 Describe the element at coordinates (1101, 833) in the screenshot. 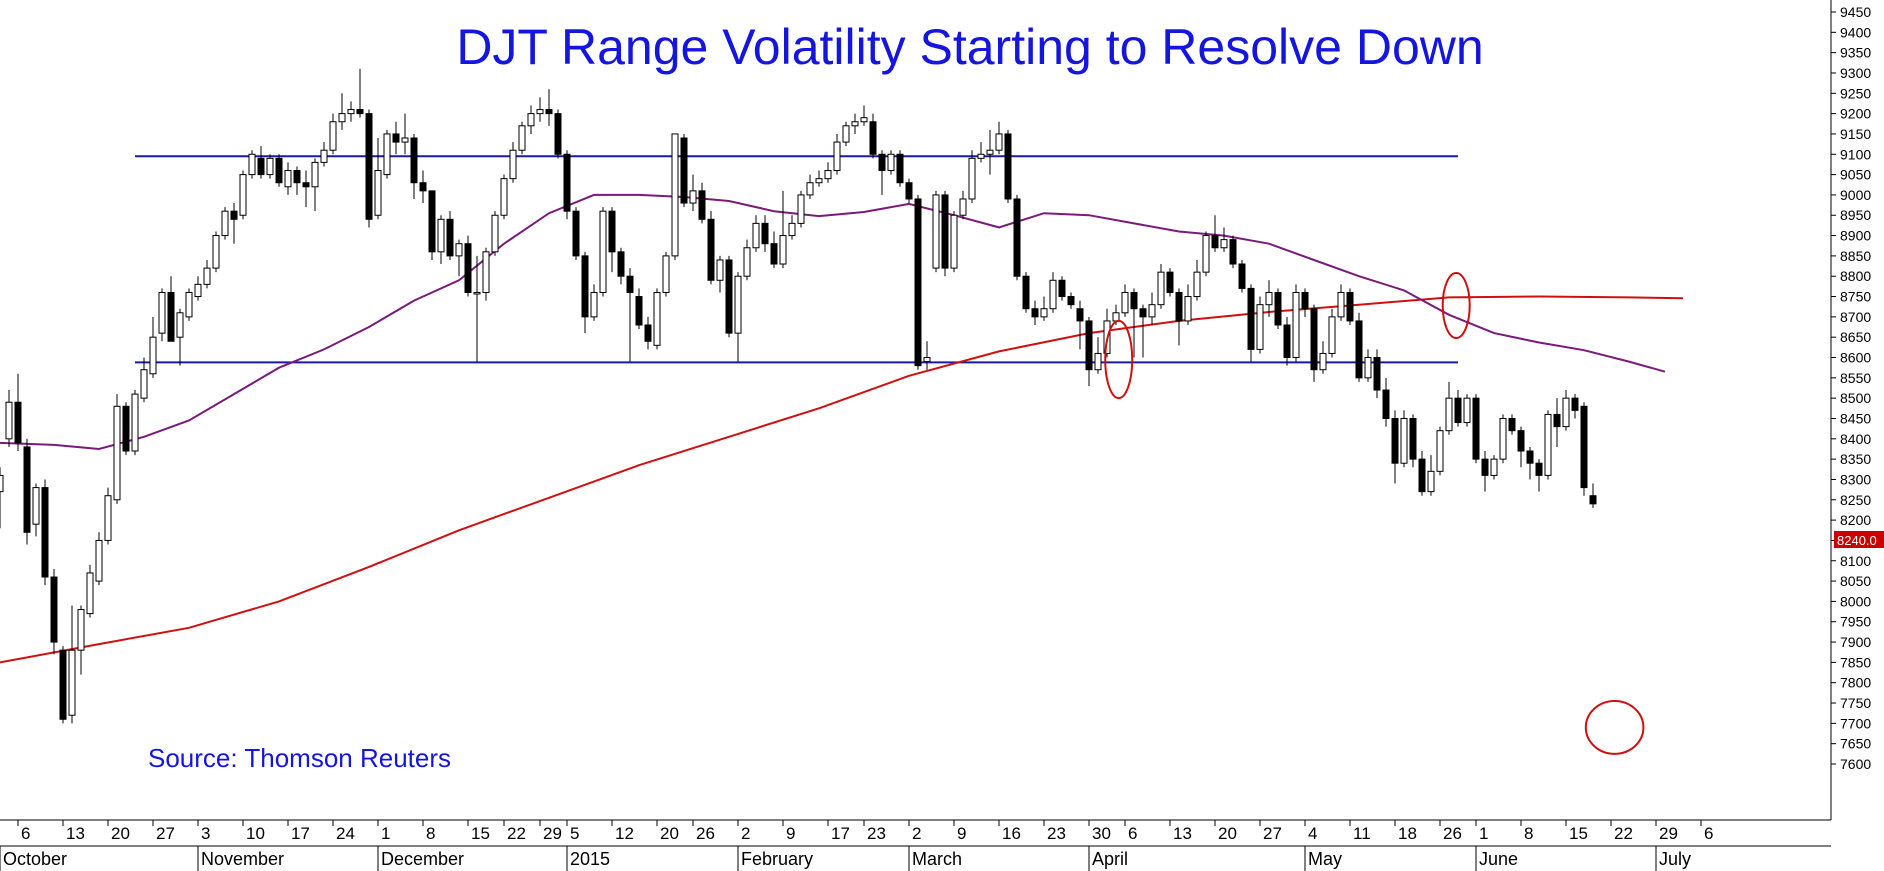

I see `x-tick-label: 30` at that location.